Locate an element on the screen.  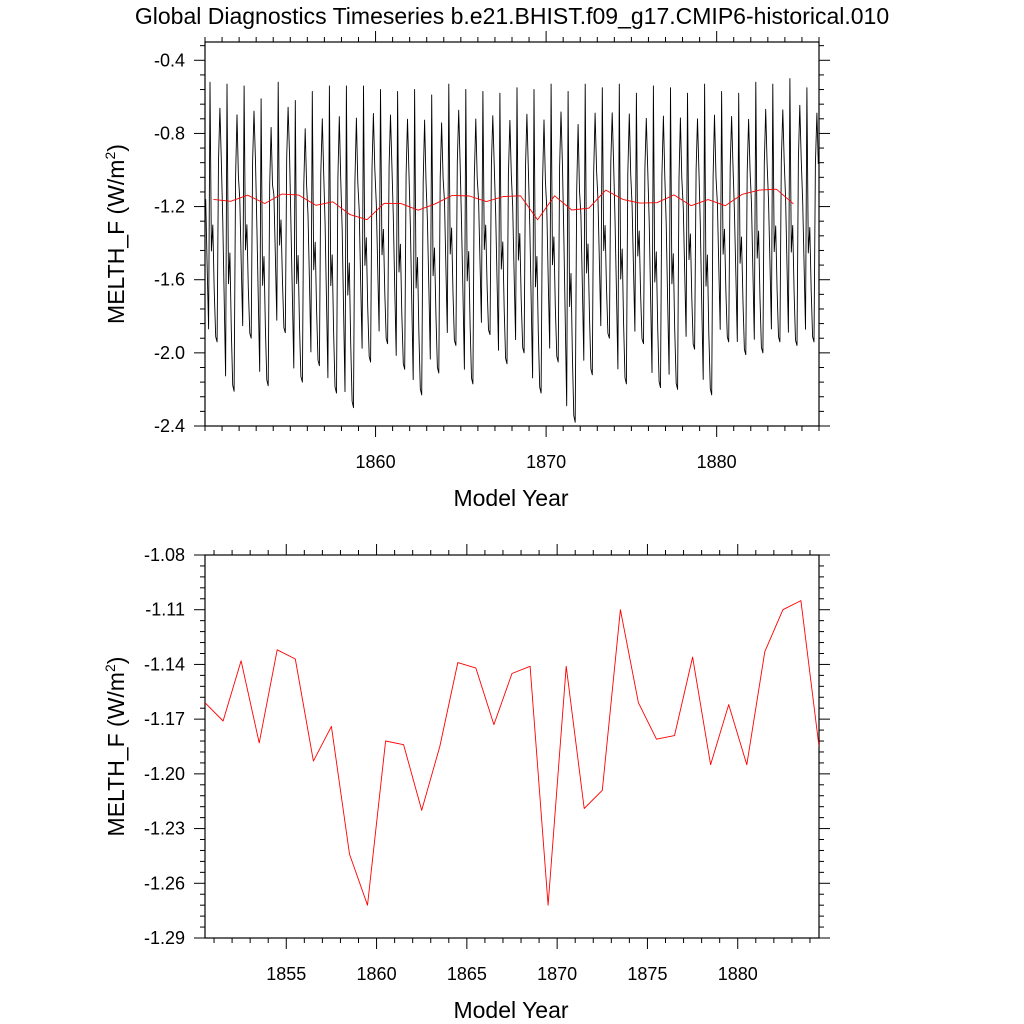
y-tick-label: -1.23 is located at coordinates (164, 829).